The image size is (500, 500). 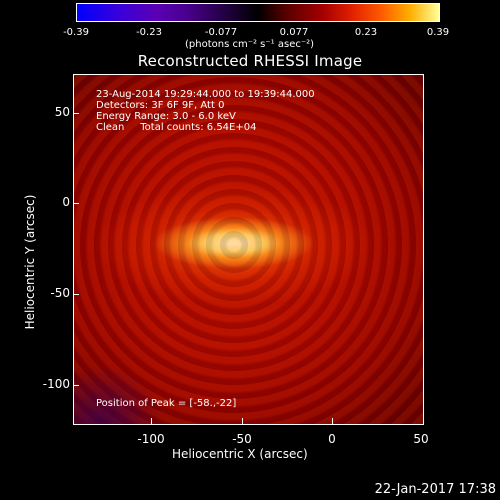 I want to click on image-dark-region, so click(x=119, y=394).